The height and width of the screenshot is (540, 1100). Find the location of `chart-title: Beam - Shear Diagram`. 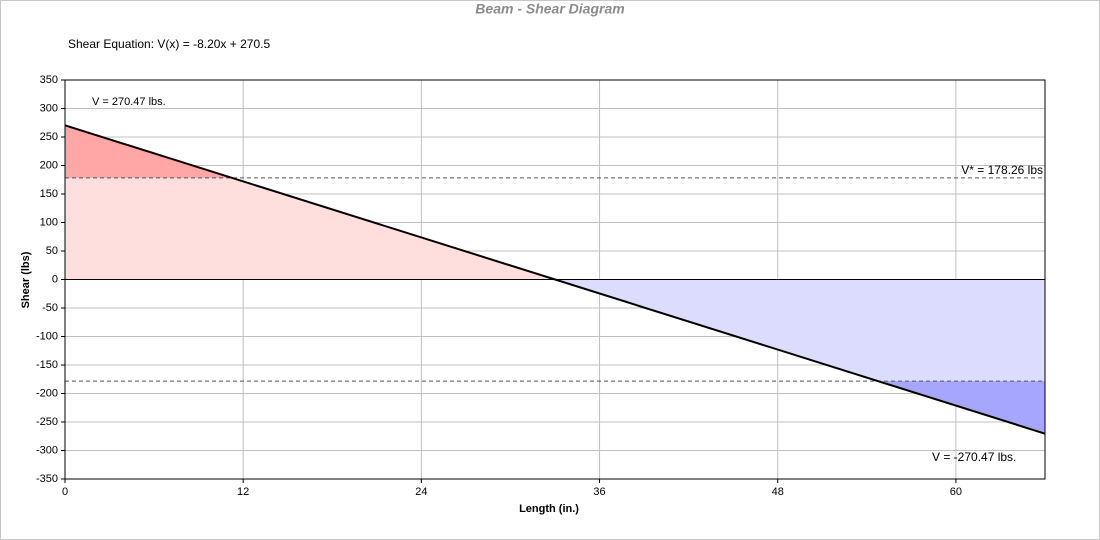

chart-title: Beam - Shear Diagram is located at coordinates (549, 9).